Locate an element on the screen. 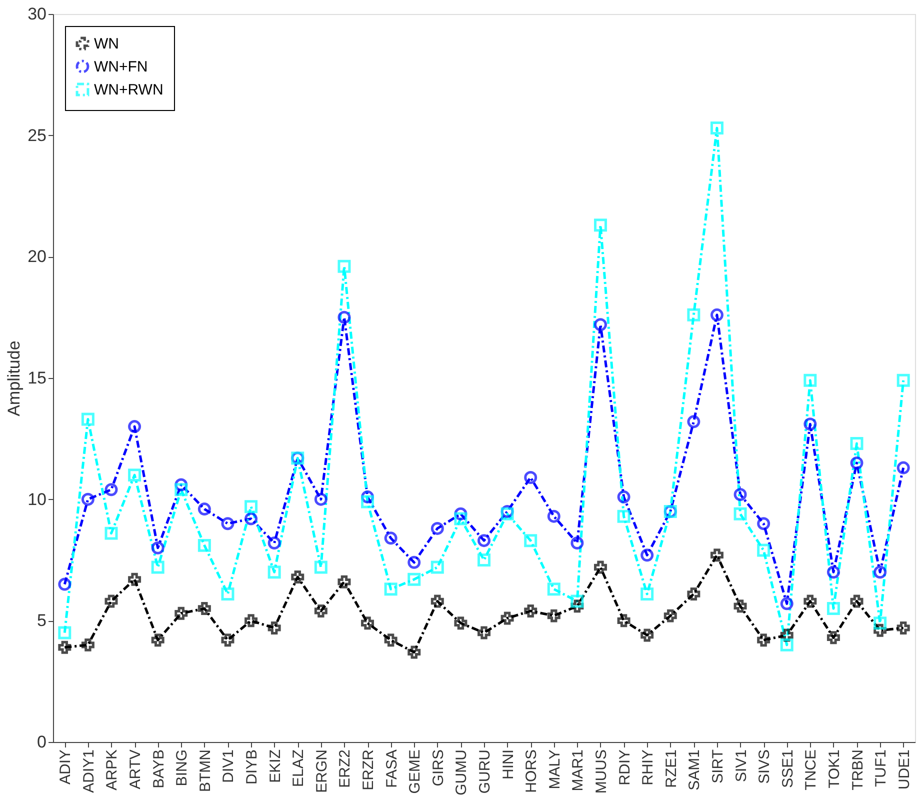 Image resolution: width=920 pixels, height=800 pixels. y-tick-label: 5 is located at coordinates (41, 620).